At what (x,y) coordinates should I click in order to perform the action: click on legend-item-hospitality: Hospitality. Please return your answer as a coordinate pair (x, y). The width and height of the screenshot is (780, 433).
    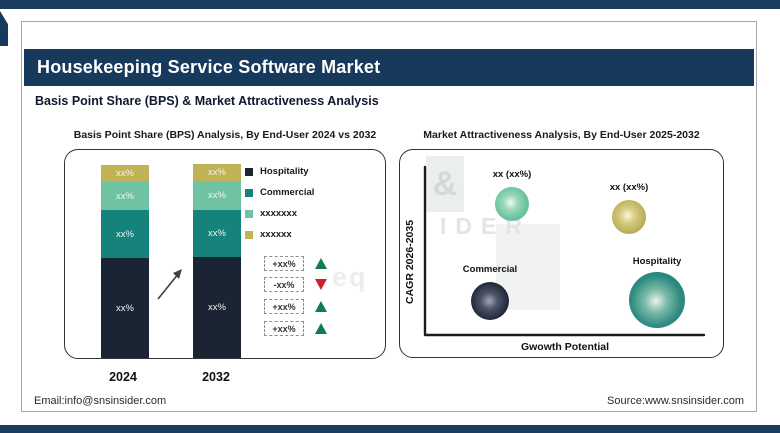
    Looking at the image, I should click on (279, 171).